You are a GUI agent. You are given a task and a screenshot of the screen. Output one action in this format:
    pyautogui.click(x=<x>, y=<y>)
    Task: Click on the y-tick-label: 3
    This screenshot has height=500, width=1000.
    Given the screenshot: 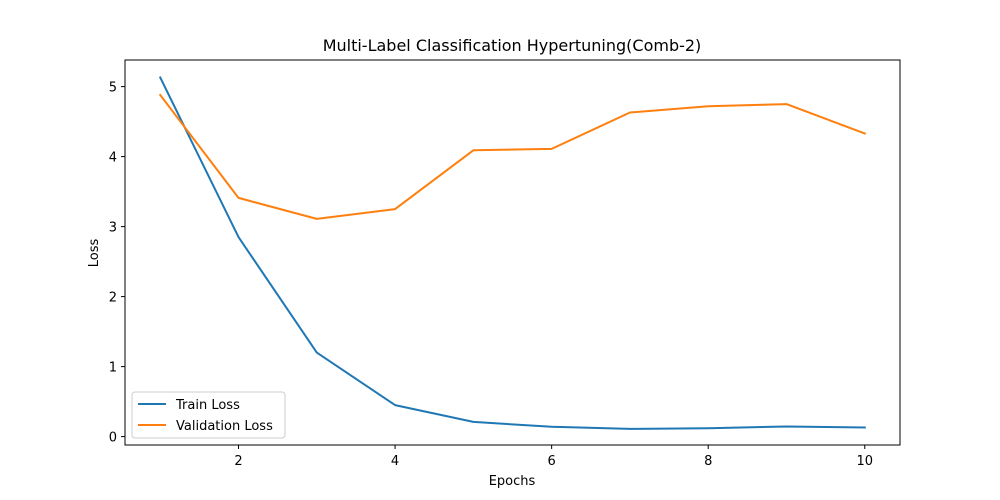 What is the action you would take?
    pyautogui.click(x=113, y=228)
    